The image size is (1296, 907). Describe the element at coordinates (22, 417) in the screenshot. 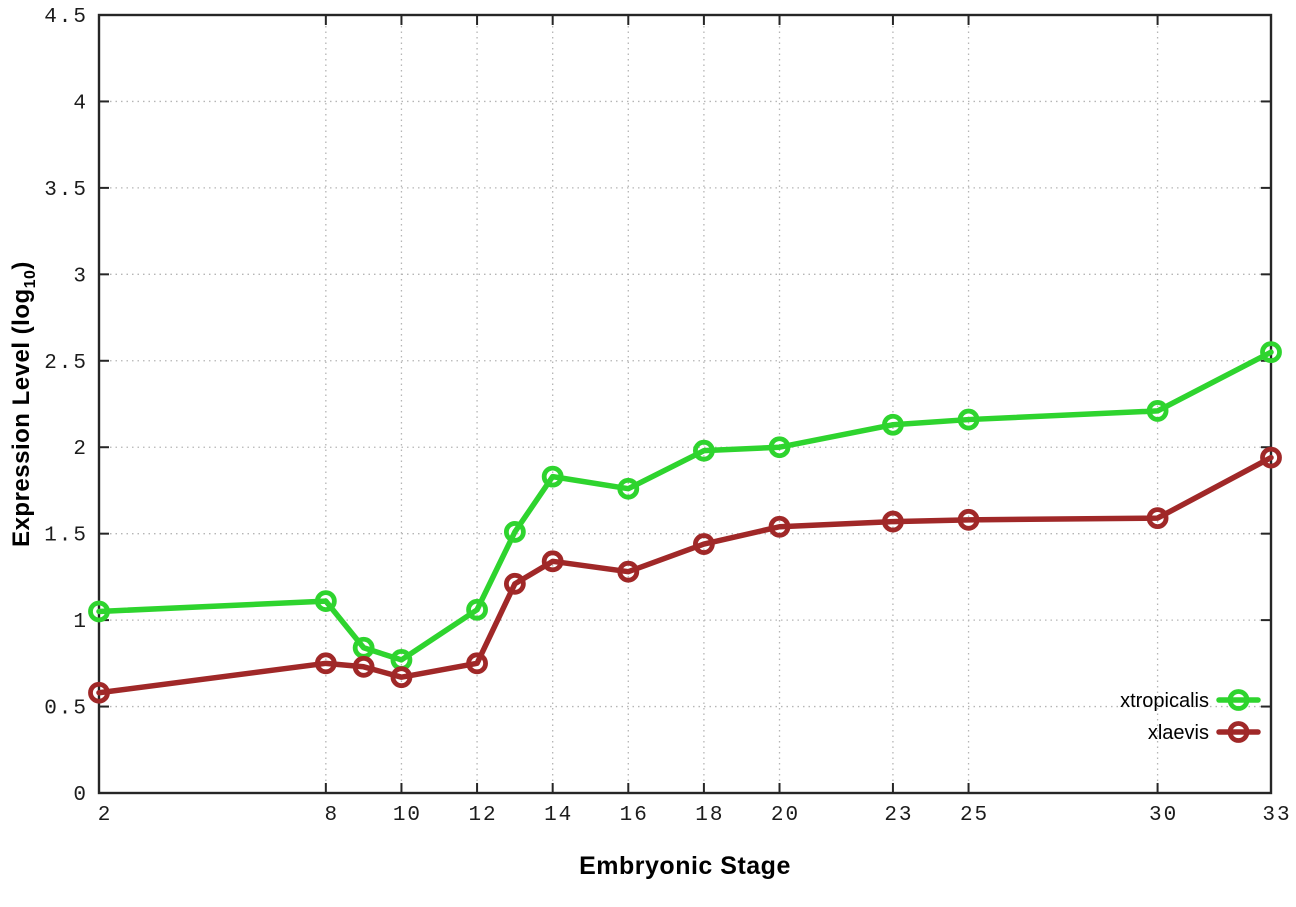

I see `y-axis-title-text: Expression Level (log` at that location.